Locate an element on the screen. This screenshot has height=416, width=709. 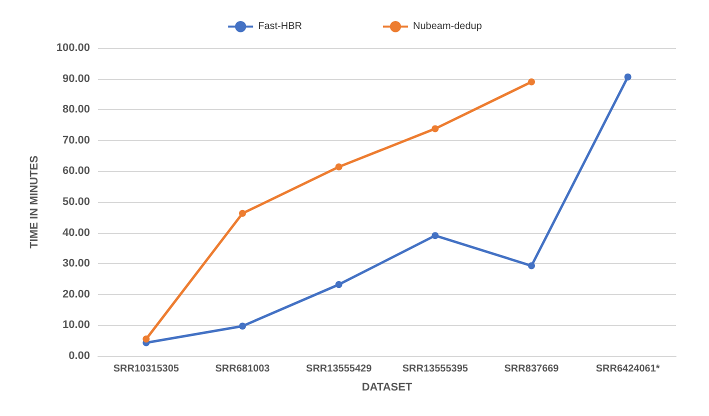
y-tick-label: 90.00 is located at coordinates (76, 78).